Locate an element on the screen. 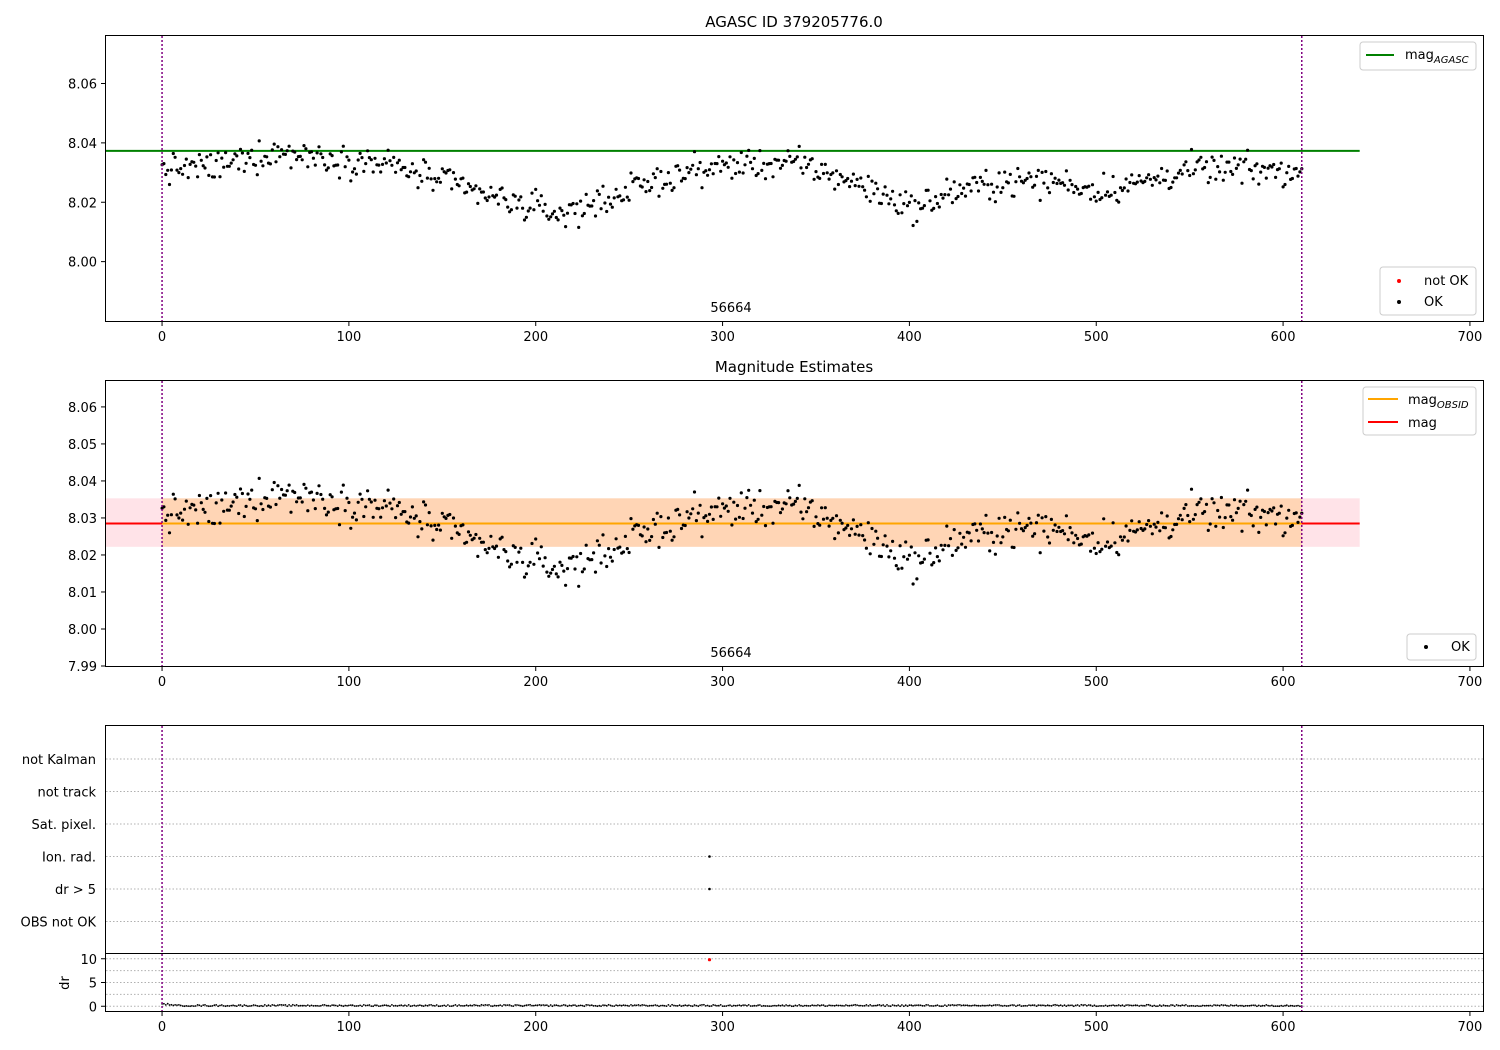 The image size is (1500, 1050). y-tick-label: 8.06 is located at coordinates (82, 85).